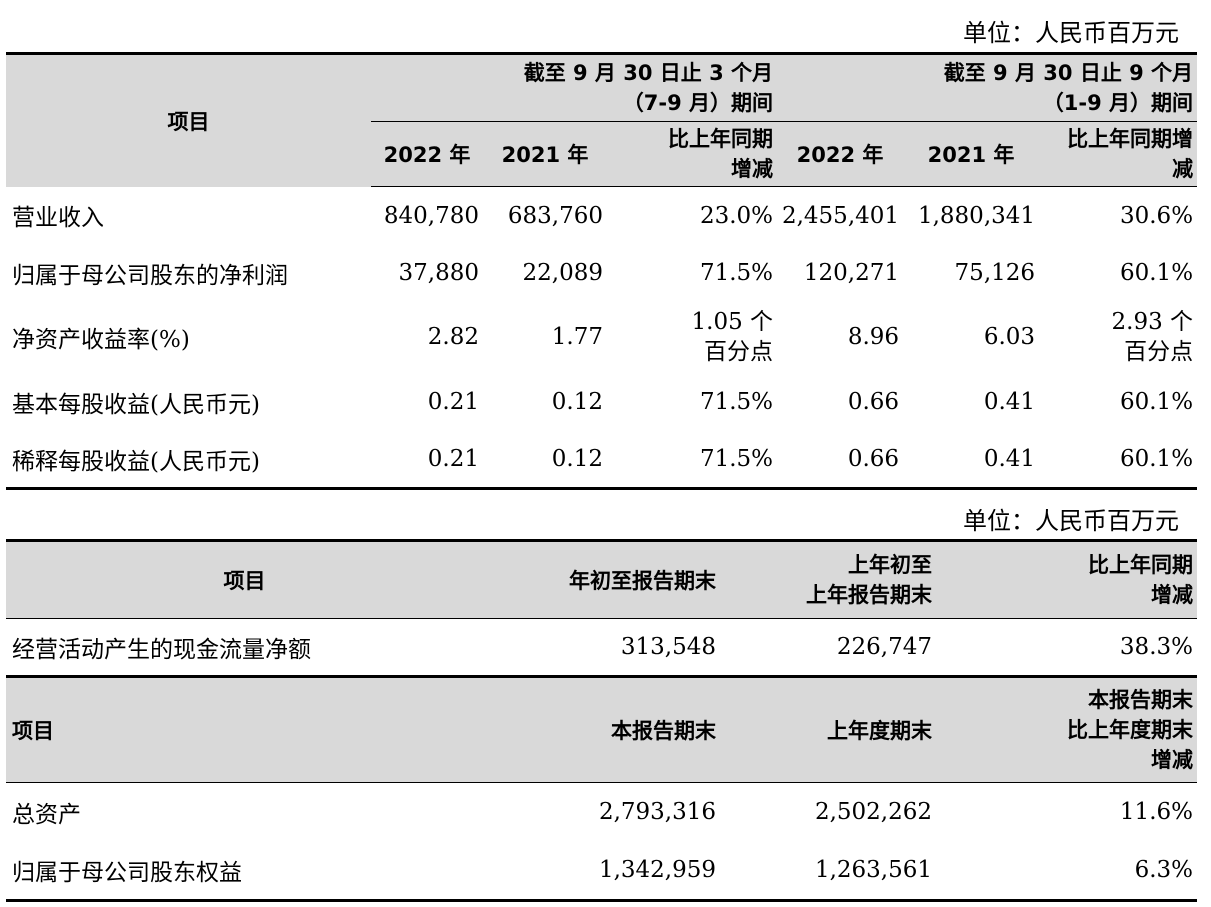 The width and height of the screenshot is (1211, 907). Describe the element at coordinates (1066, 648) in the screenshot. I see `cell-change: 38.3%` at that location.